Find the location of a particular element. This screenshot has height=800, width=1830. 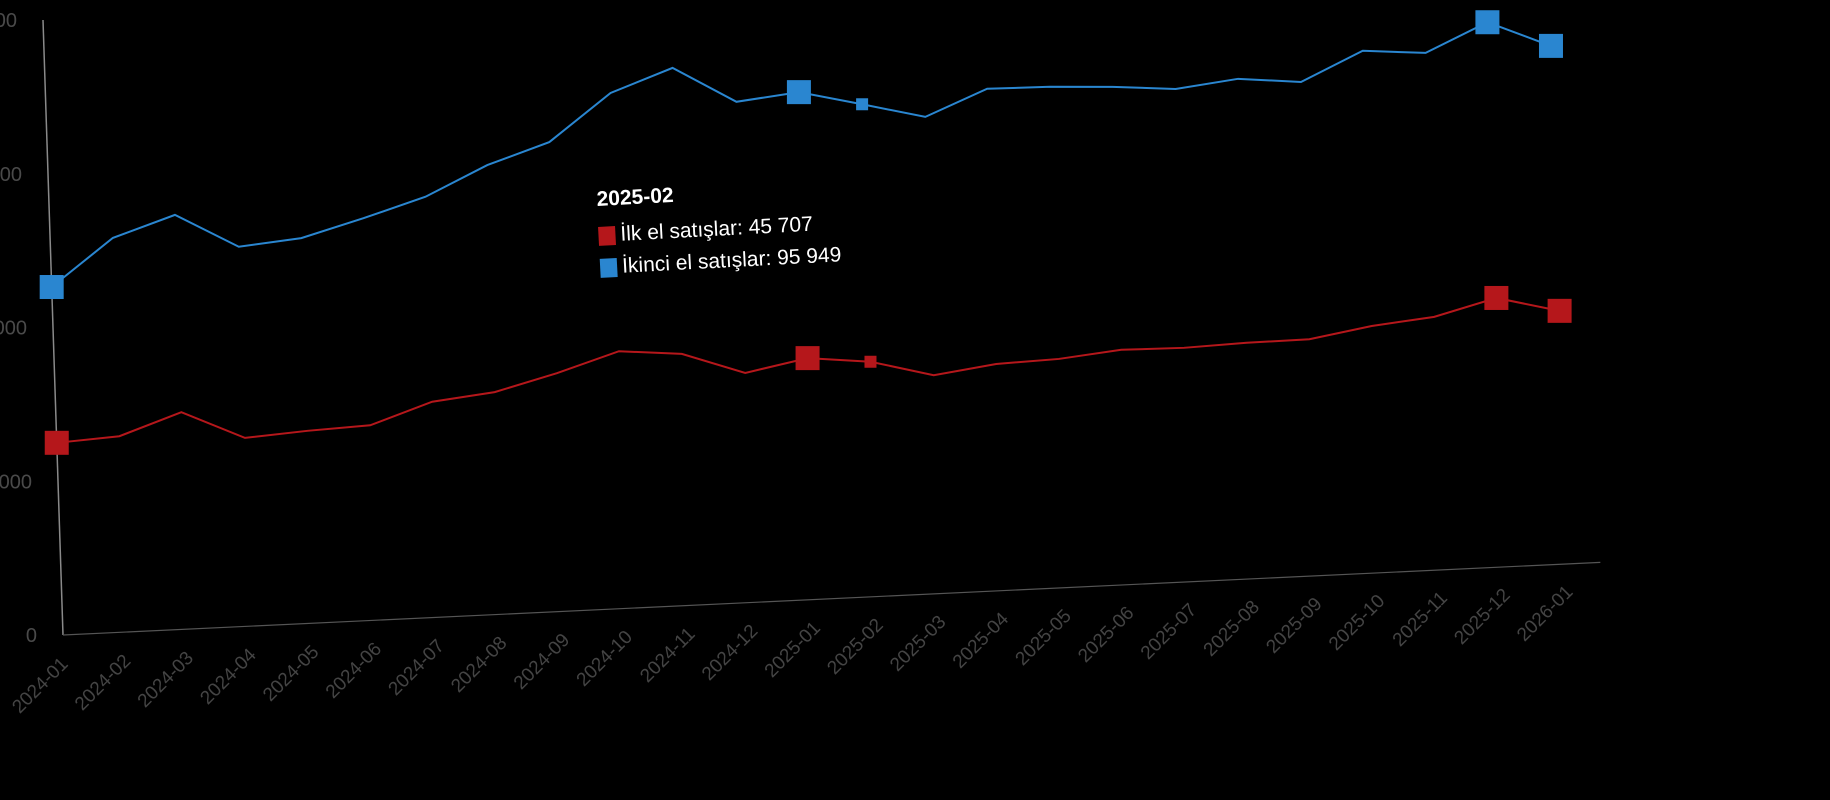

y-tick-label: 30 000 is located at coordinates (16, 482).